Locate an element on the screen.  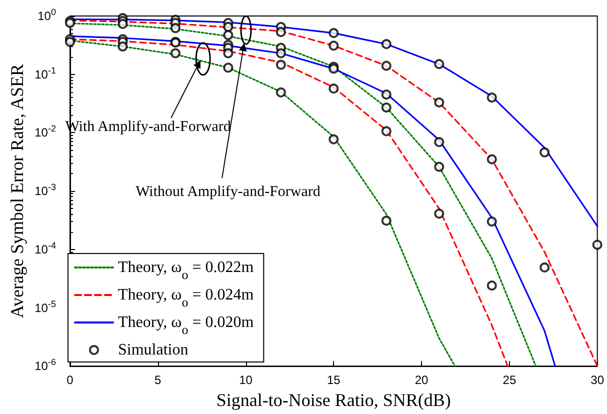
y-tick-label: 10$^{-1}$ is located at coordinates (45, 73).